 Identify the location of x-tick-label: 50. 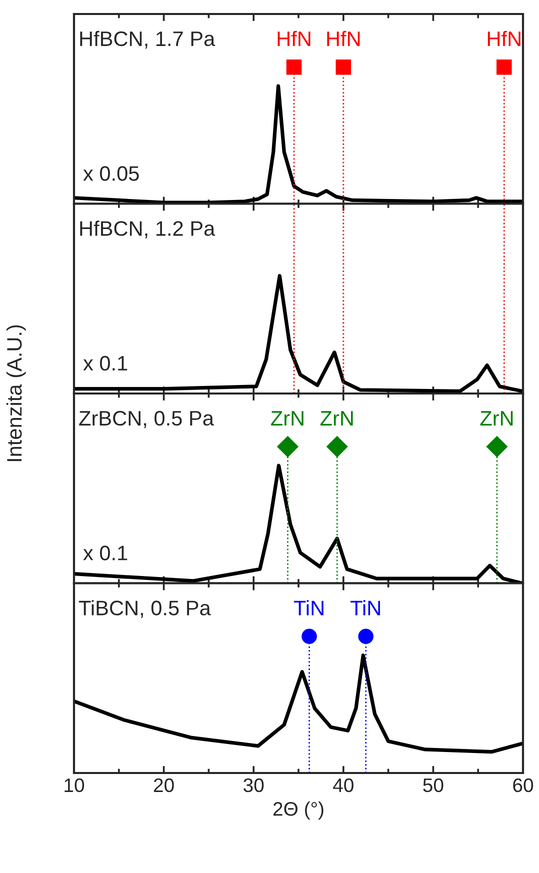
(433, 785).